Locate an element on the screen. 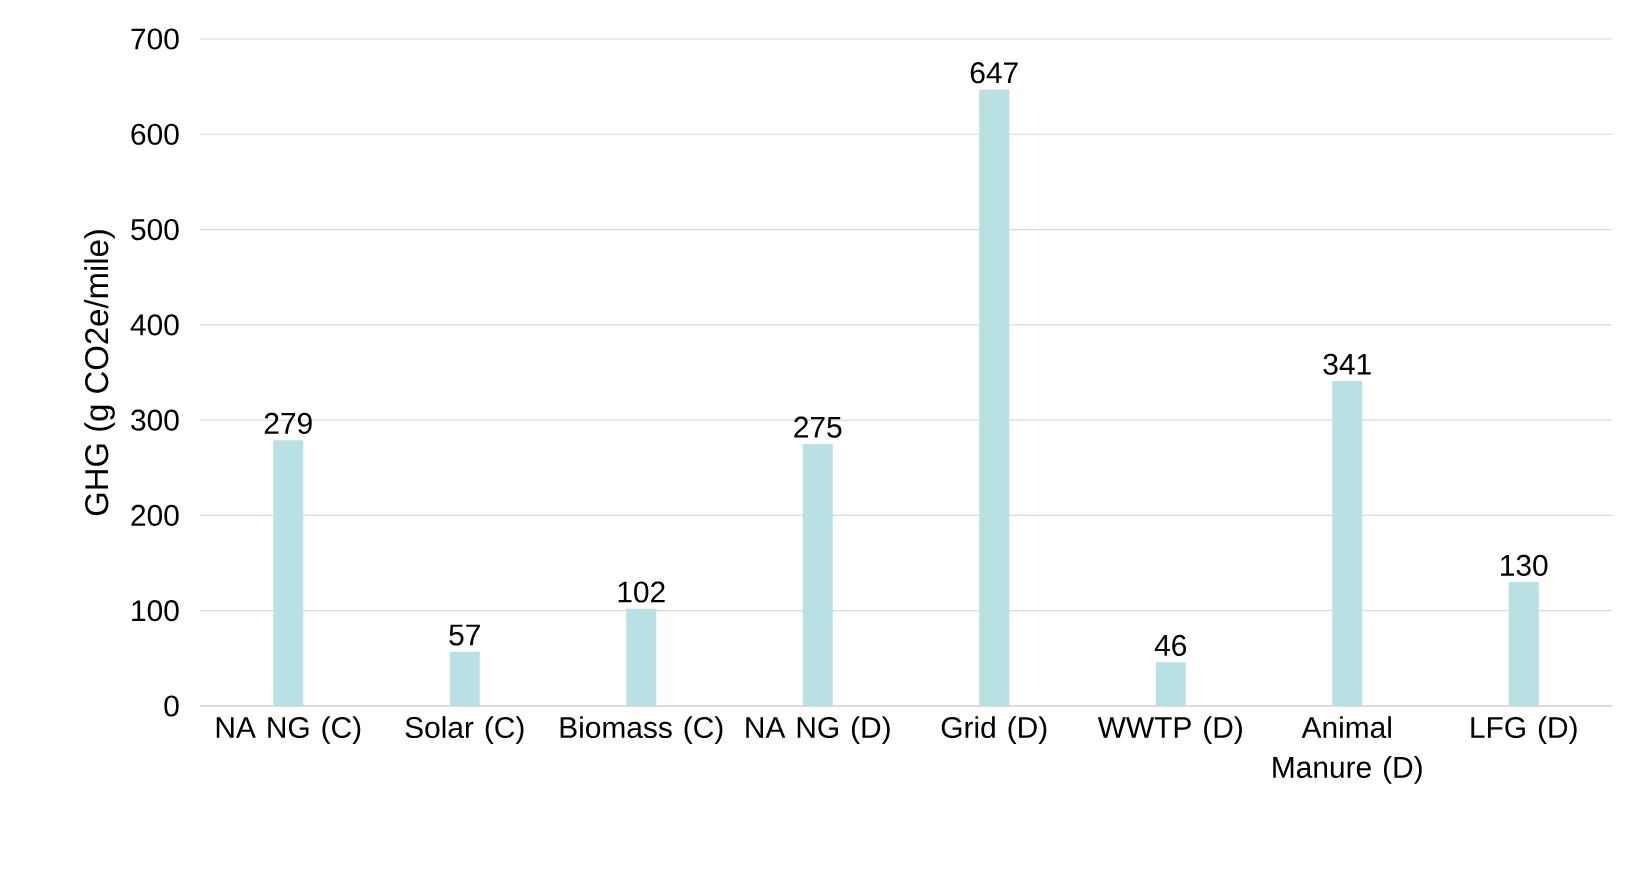 The image size is (1647, 875). data-label: 102 is located at coordinates (641, 592).